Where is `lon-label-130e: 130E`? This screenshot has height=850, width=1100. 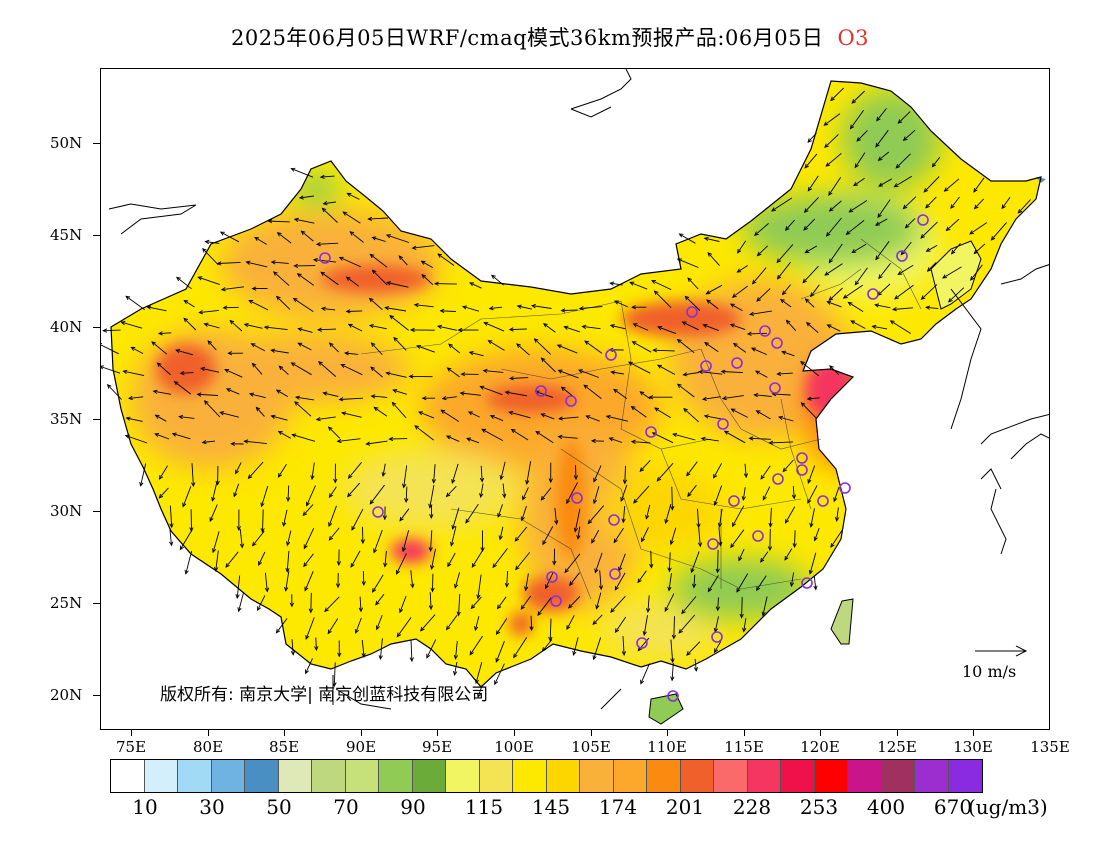
lon-label-130e: 130E is located at coordinates (973, 747).